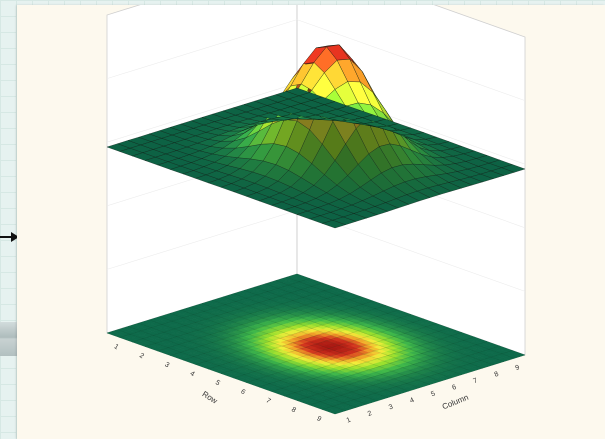 This screenshot has height=439, width=605. What do you see at coordinates (293, 410) in the screenshot?
I see `row-tick-label: 8` at bounding box center [293, 410].